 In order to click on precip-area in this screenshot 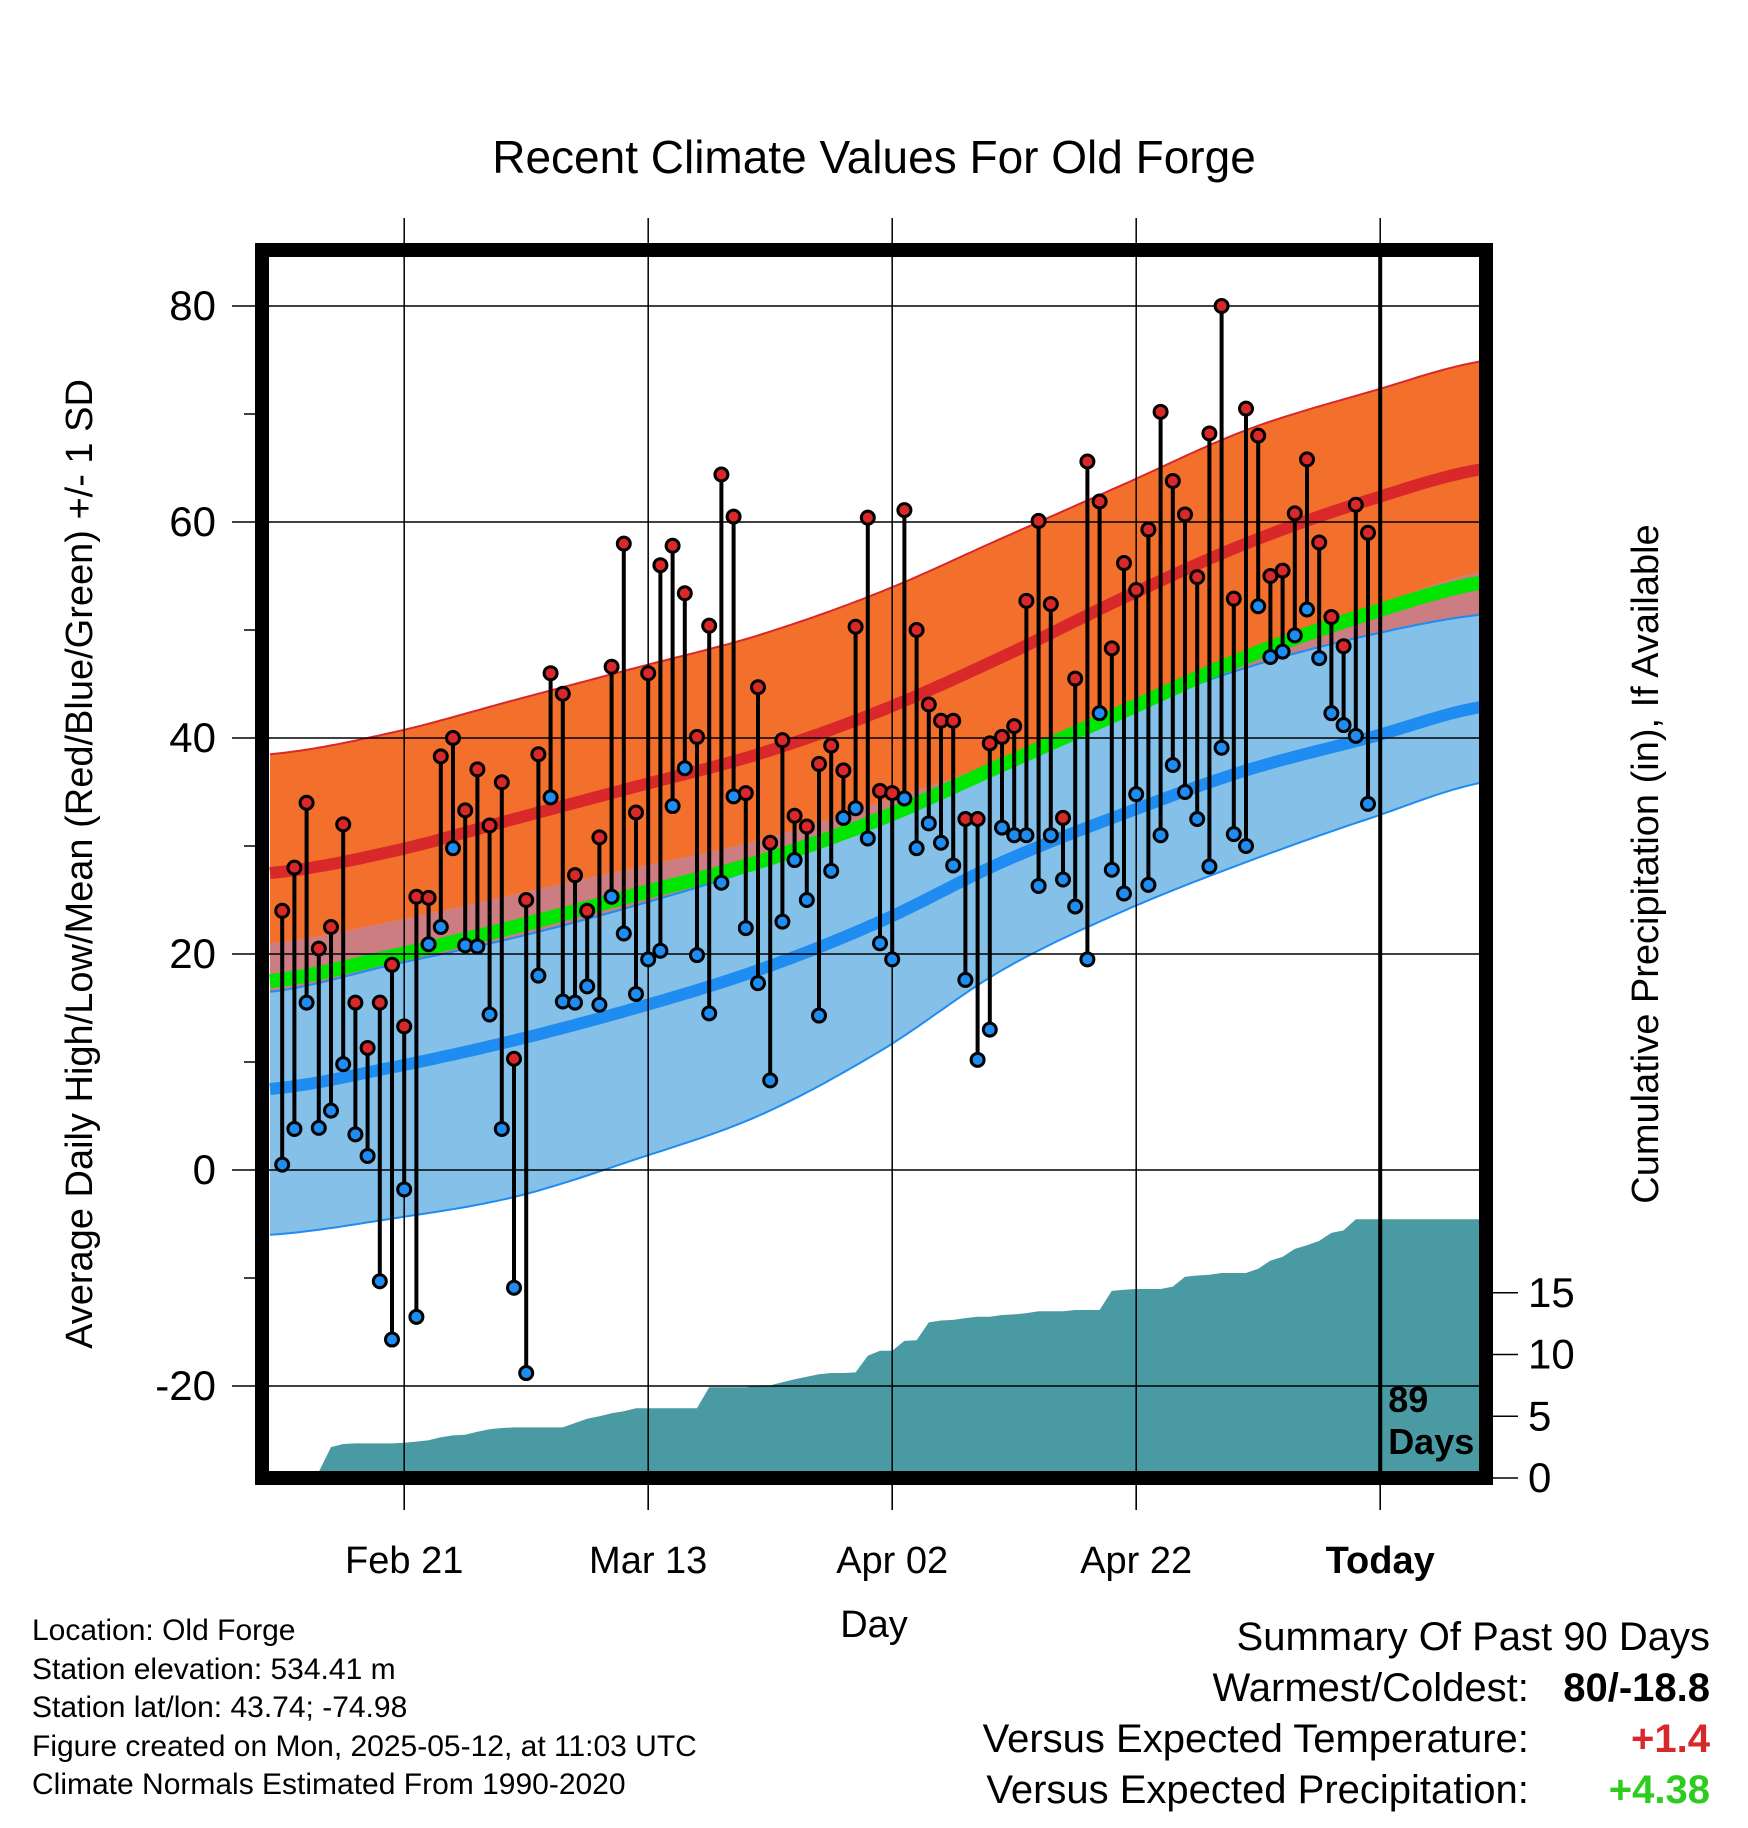, I will do `click(874, 1348)`.